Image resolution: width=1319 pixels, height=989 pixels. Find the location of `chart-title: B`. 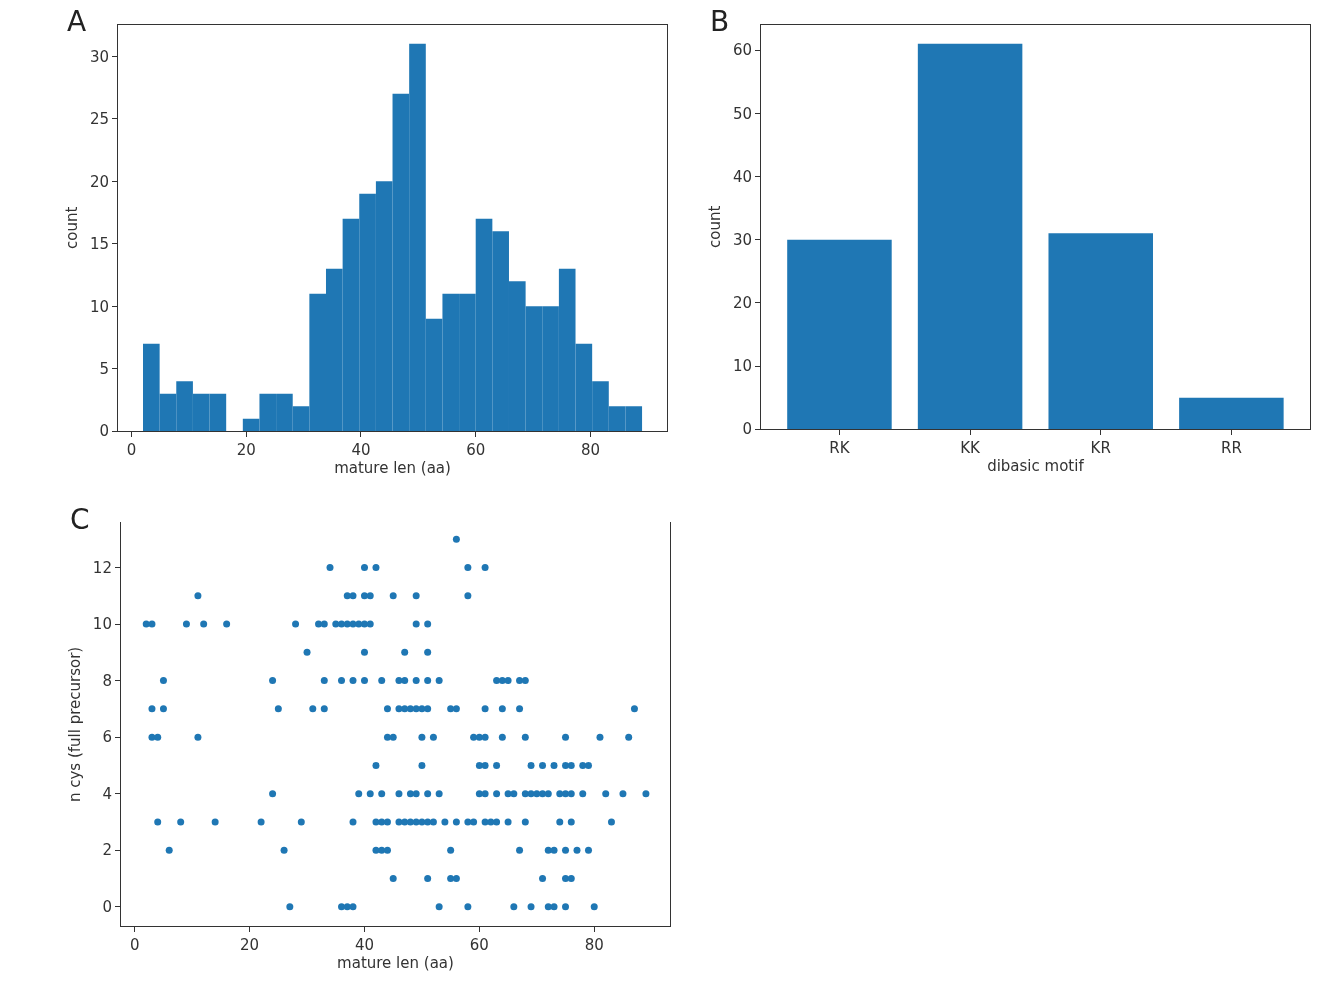

chart-title: B is located at coordinates (720, 21).